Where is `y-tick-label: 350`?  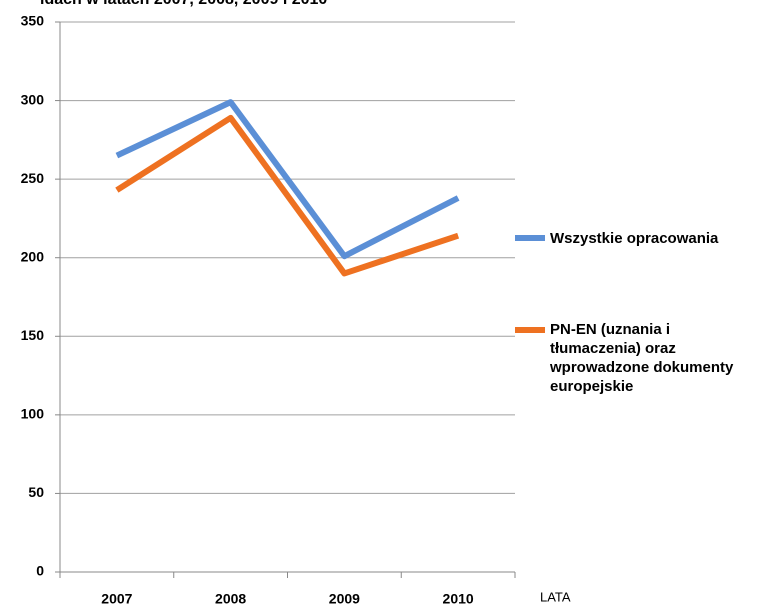 y-tick-label: 350 is located at coordinates (33, 21).